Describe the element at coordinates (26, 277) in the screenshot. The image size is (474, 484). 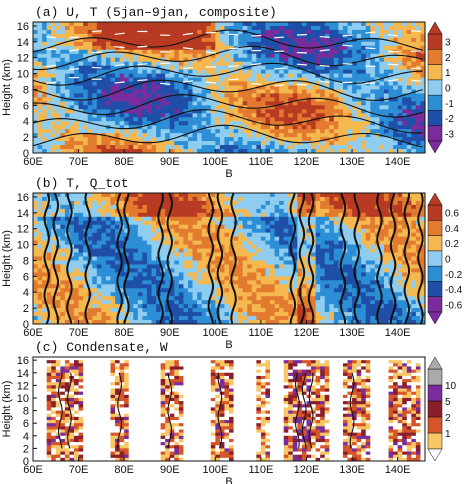
I see `y-tick-label: 6` at that location.